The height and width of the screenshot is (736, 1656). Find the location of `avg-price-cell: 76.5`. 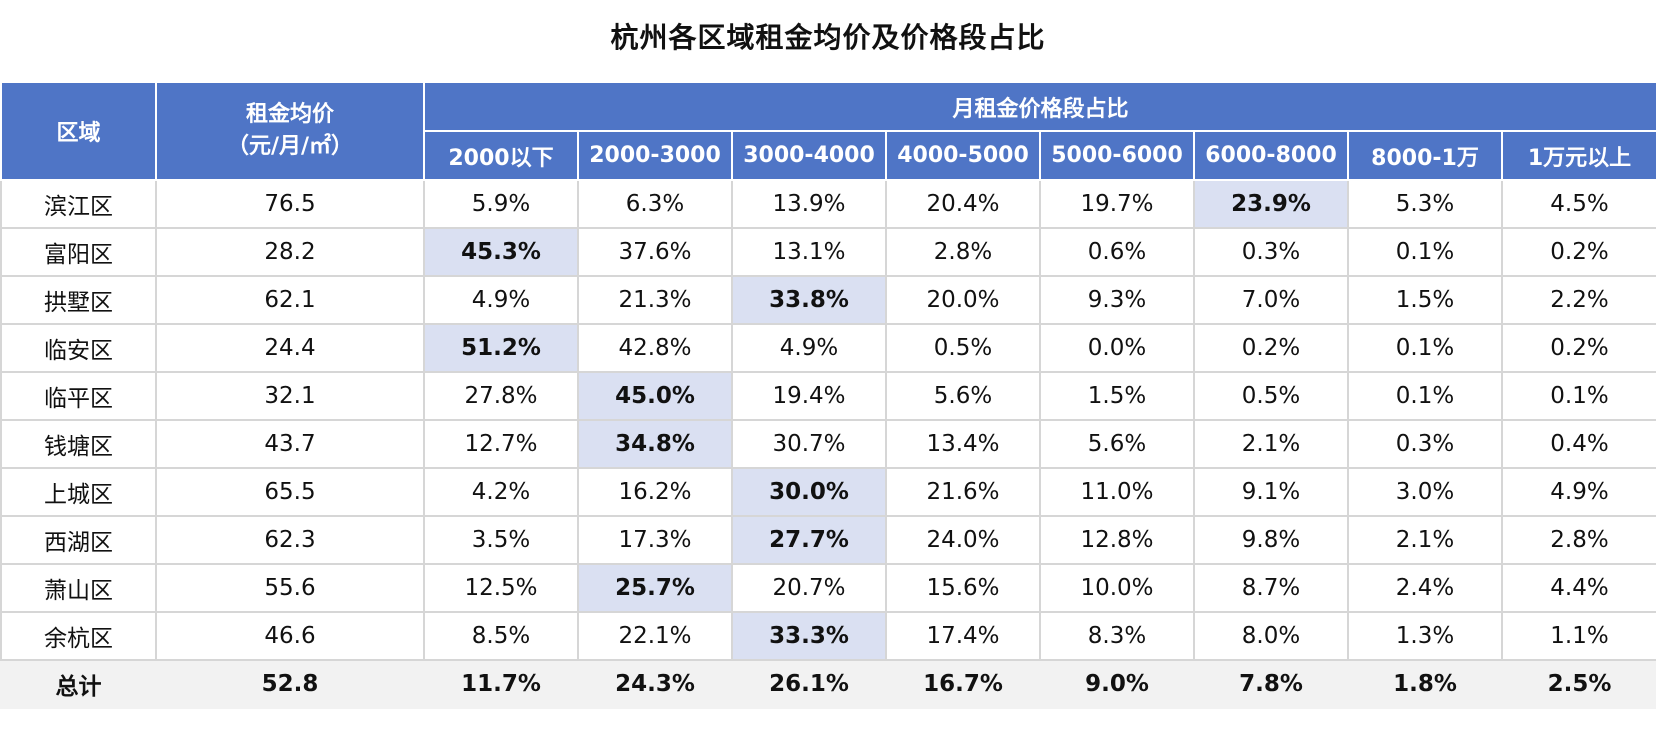

avg-price-cell: 76.5 is located at coordinates (290, 204).